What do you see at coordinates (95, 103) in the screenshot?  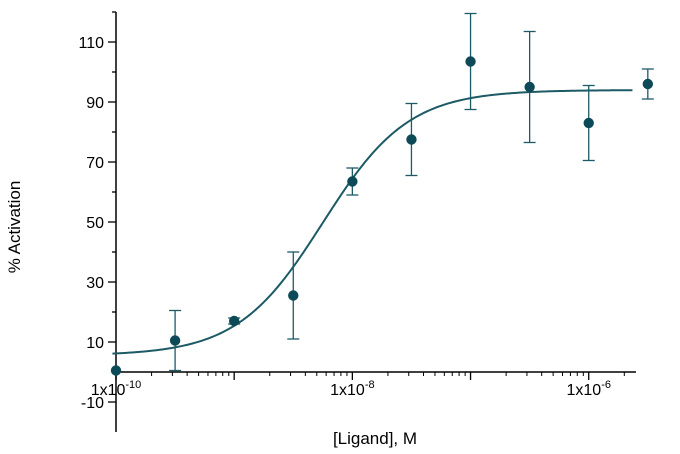 I see `y-tick-label: 90` at bounding box center [95, 103].